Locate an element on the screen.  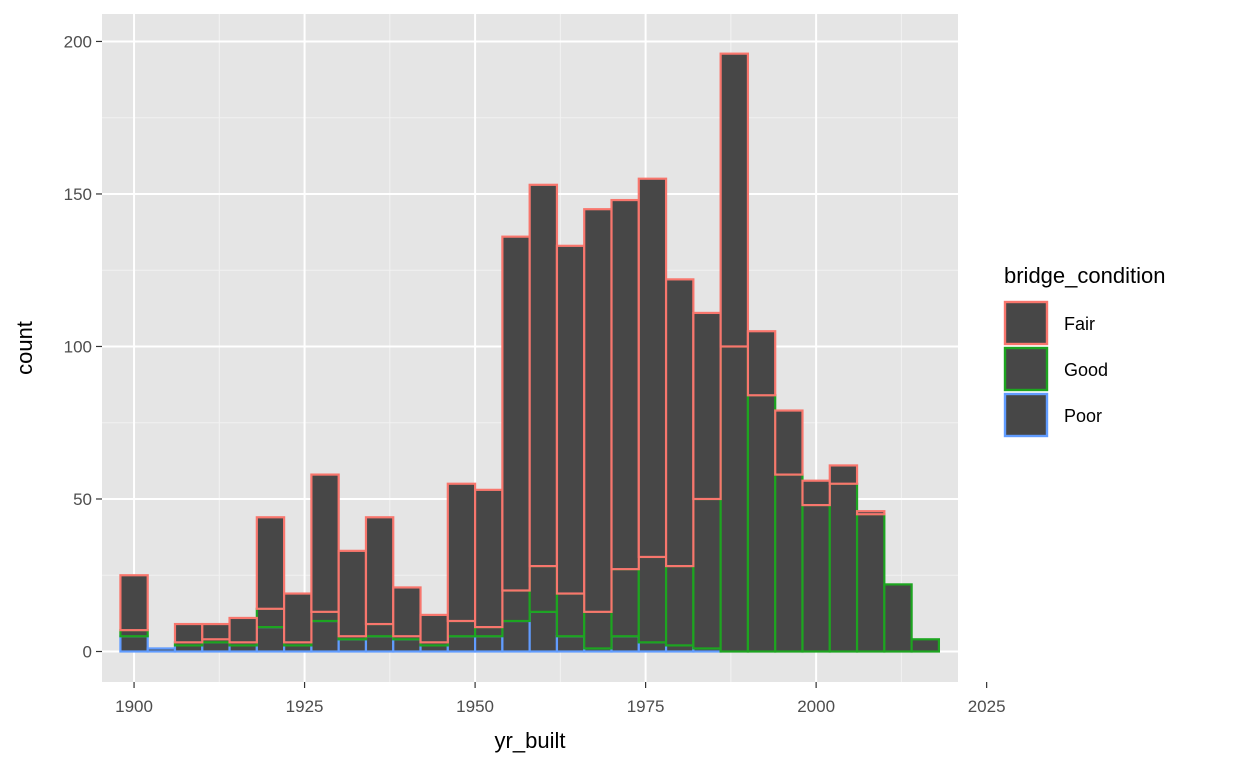
x-tick-label: 1900 is located at coordinates (134, 706).